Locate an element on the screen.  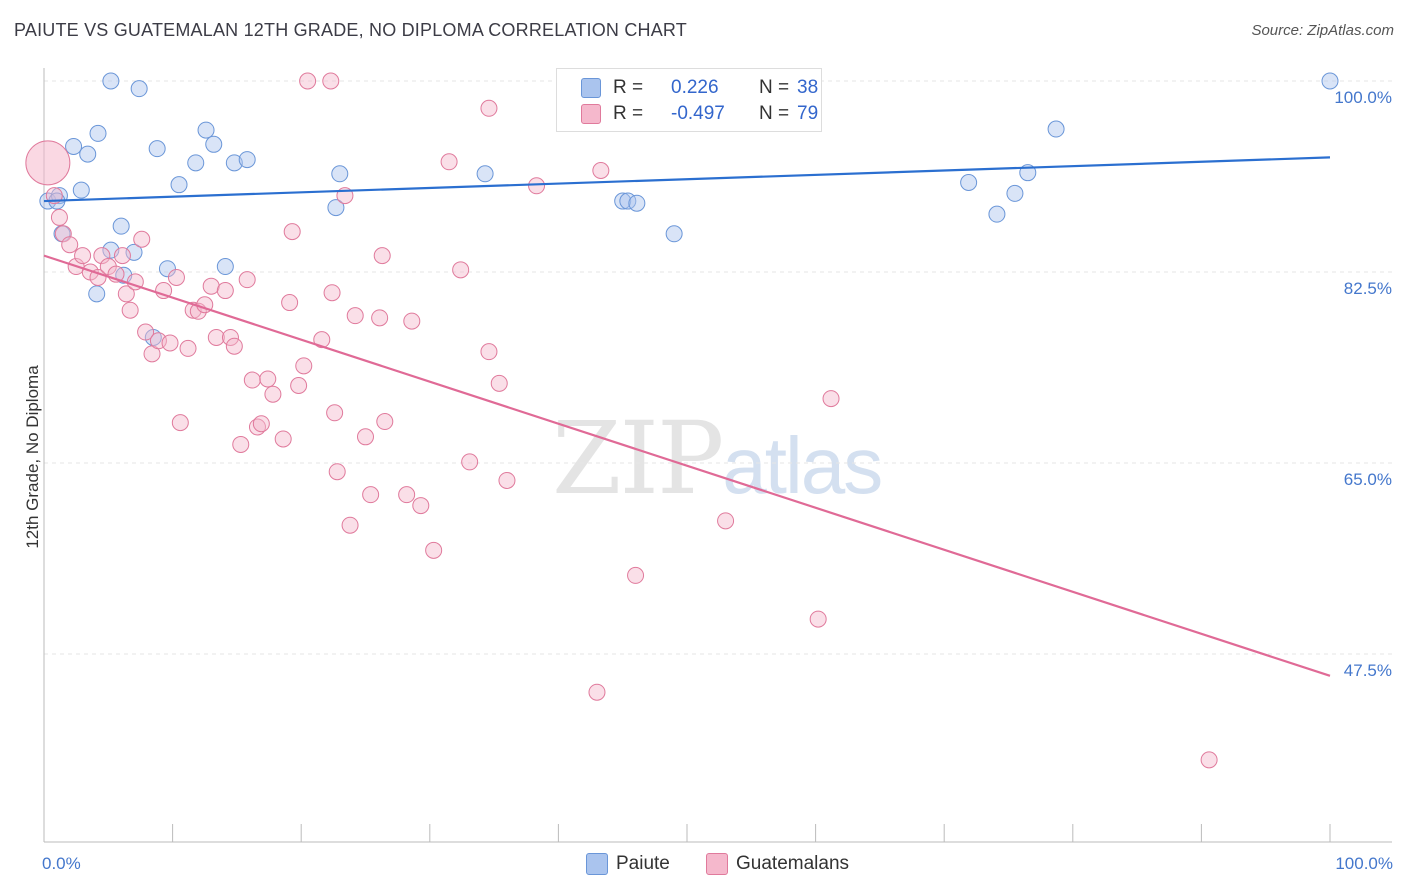
x-tick-label: 0.0% is located at coordinates (61, 863).